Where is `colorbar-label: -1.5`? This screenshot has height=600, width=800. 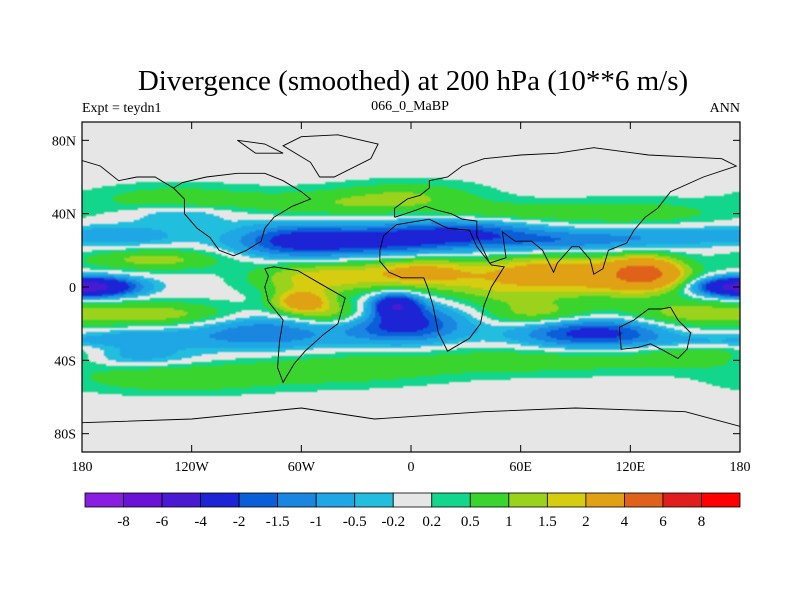 colorbar-label: -1.5 is located at coordinates (278, 522).